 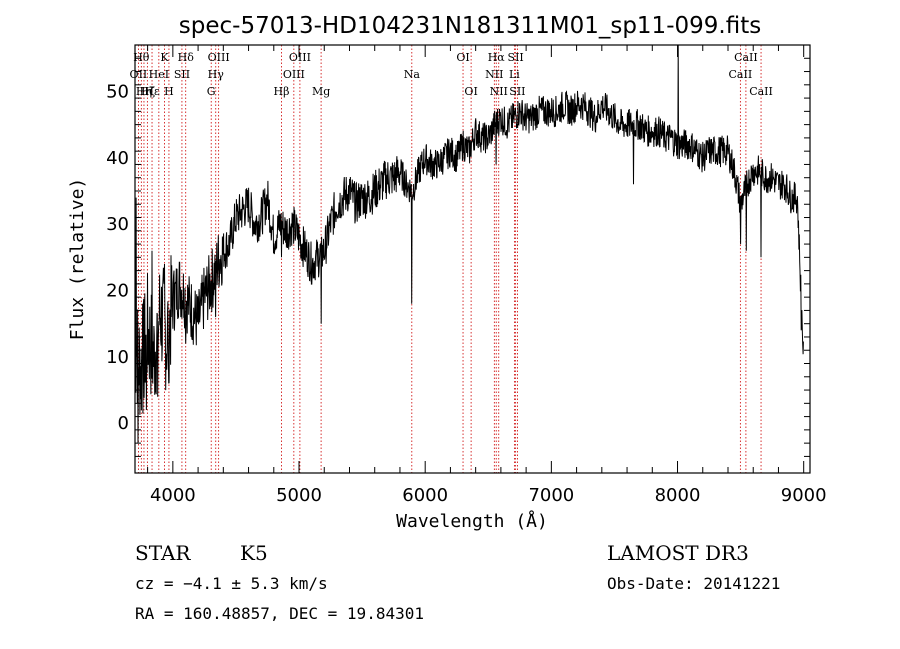 I want to click on object-subclass: K5, so click(x=254, y=553).